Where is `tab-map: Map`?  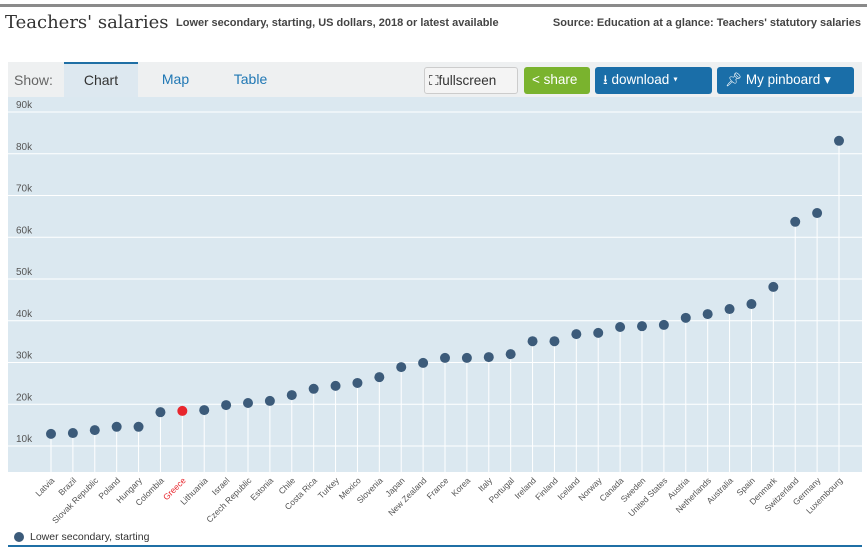
tab-map: Map is located at coordinates (175, 79).